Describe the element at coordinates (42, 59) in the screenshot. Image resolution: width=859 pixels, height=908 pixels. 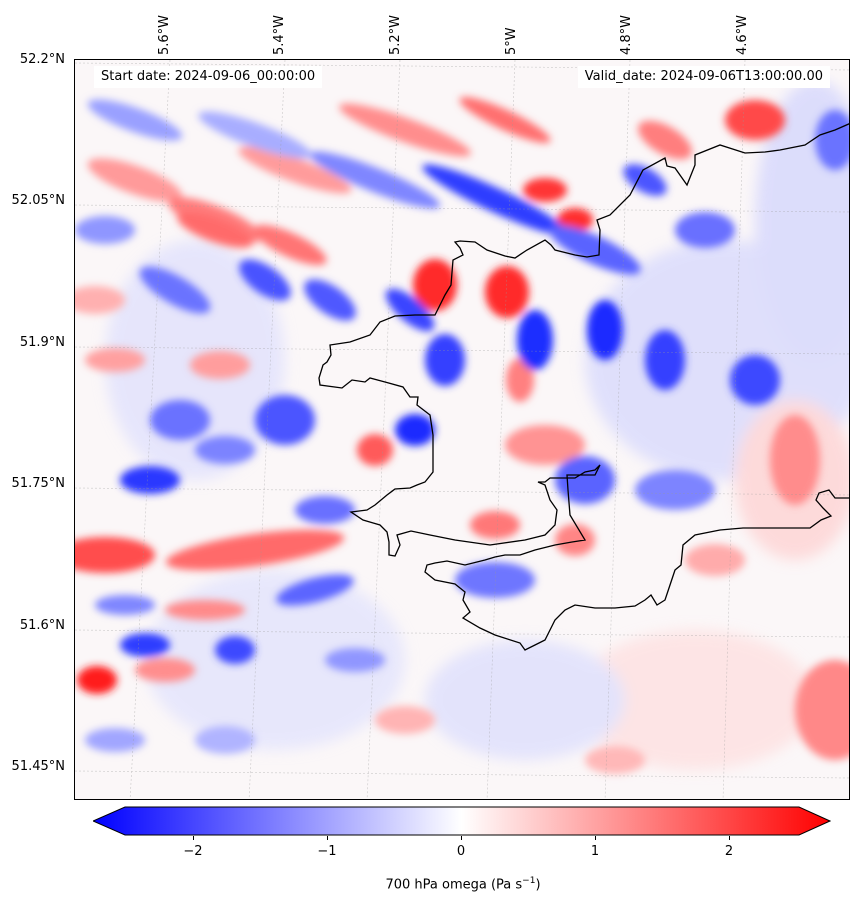
I see `lat-label: 52.2°N` at that location.